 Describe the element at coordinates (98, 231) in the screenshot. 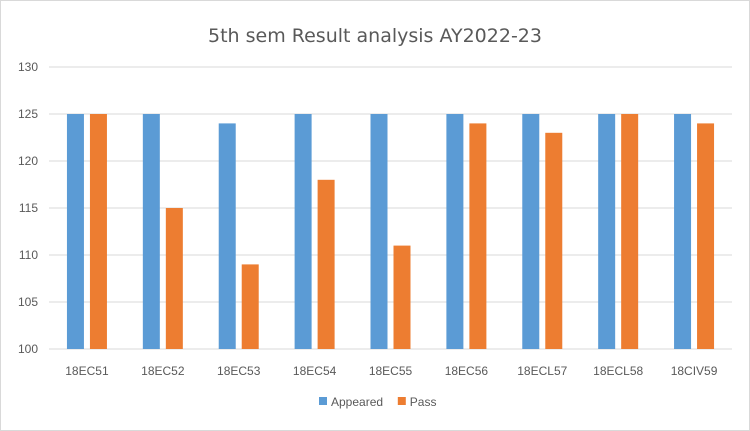

I see `bar-pass-18ec51` at that location.